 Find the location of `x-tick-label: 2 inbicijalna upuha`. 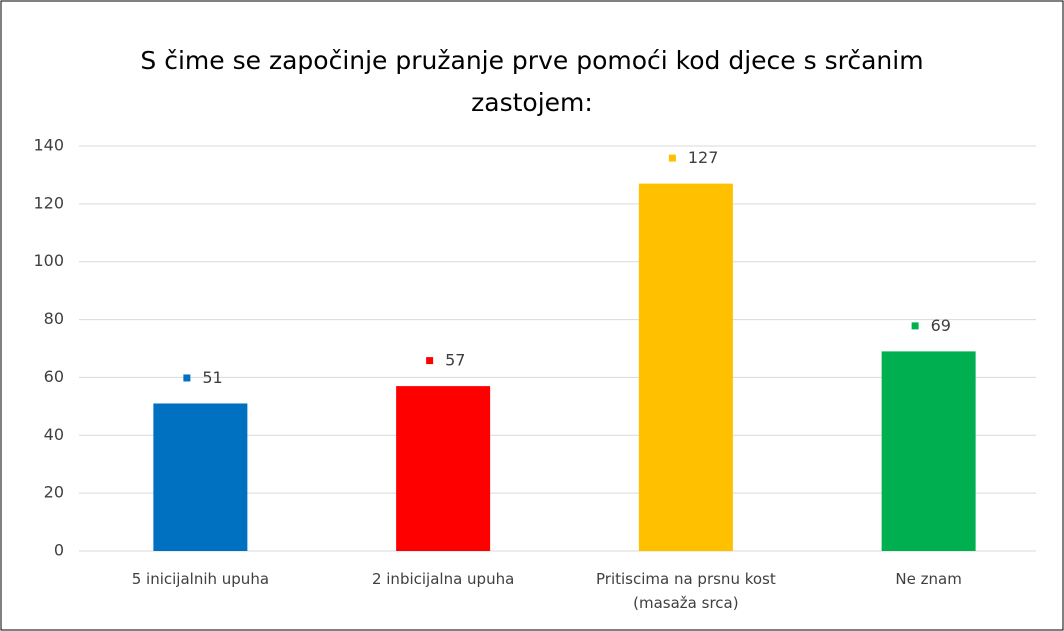

x-tick-label: 2 inbicijalna upuha is located at coordinates (443, 579).